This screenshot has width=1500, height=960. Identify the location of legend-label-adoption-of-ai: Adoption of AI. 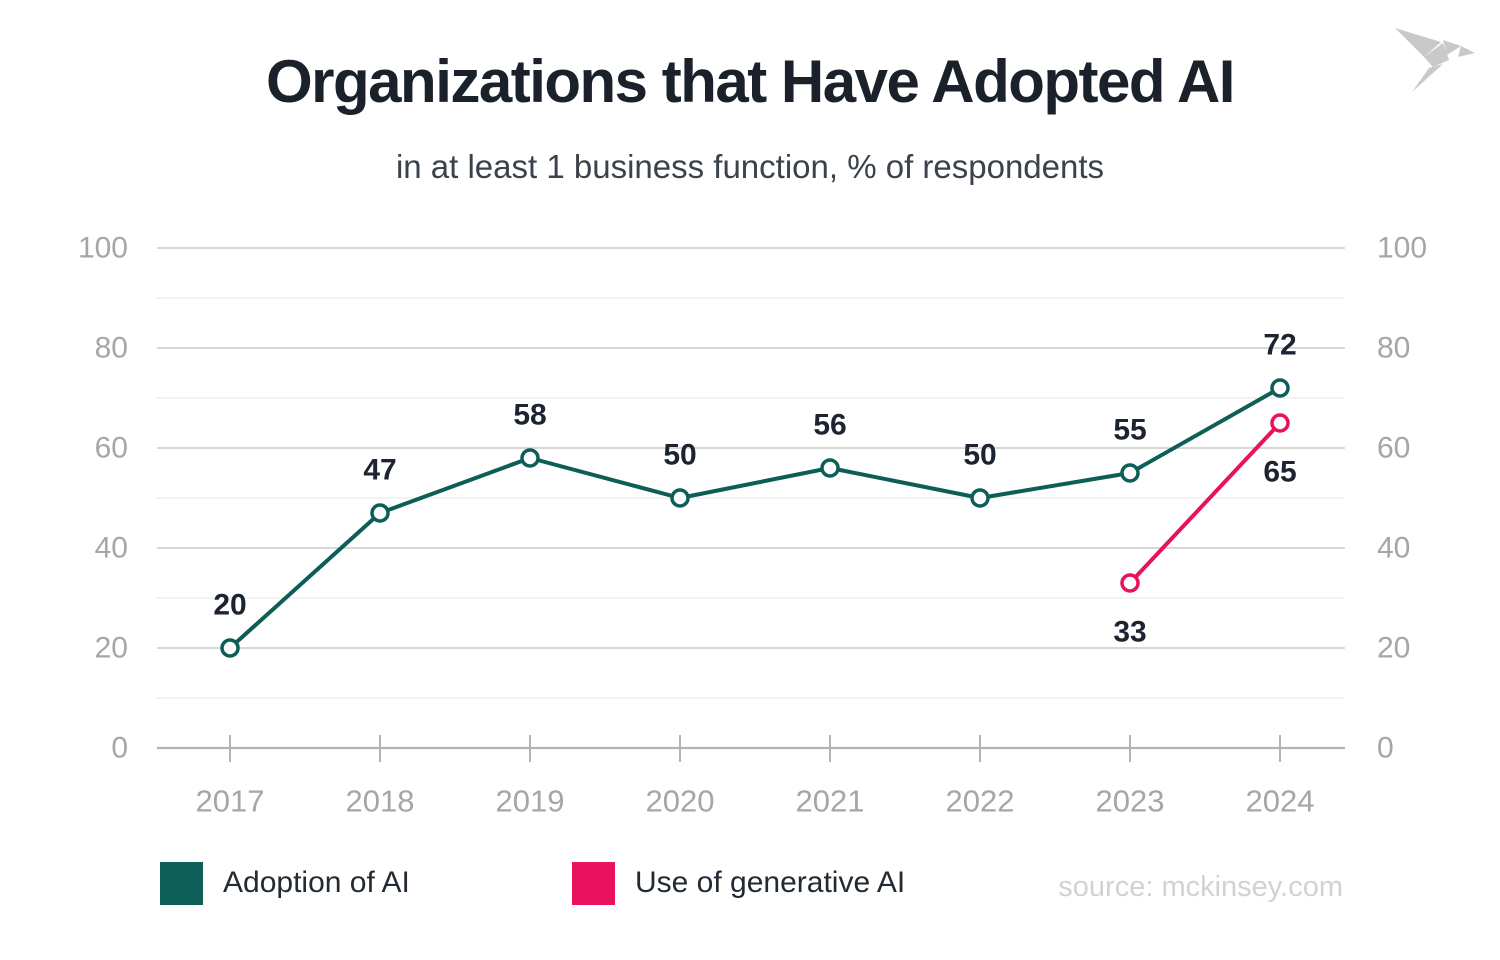
(316, 882).